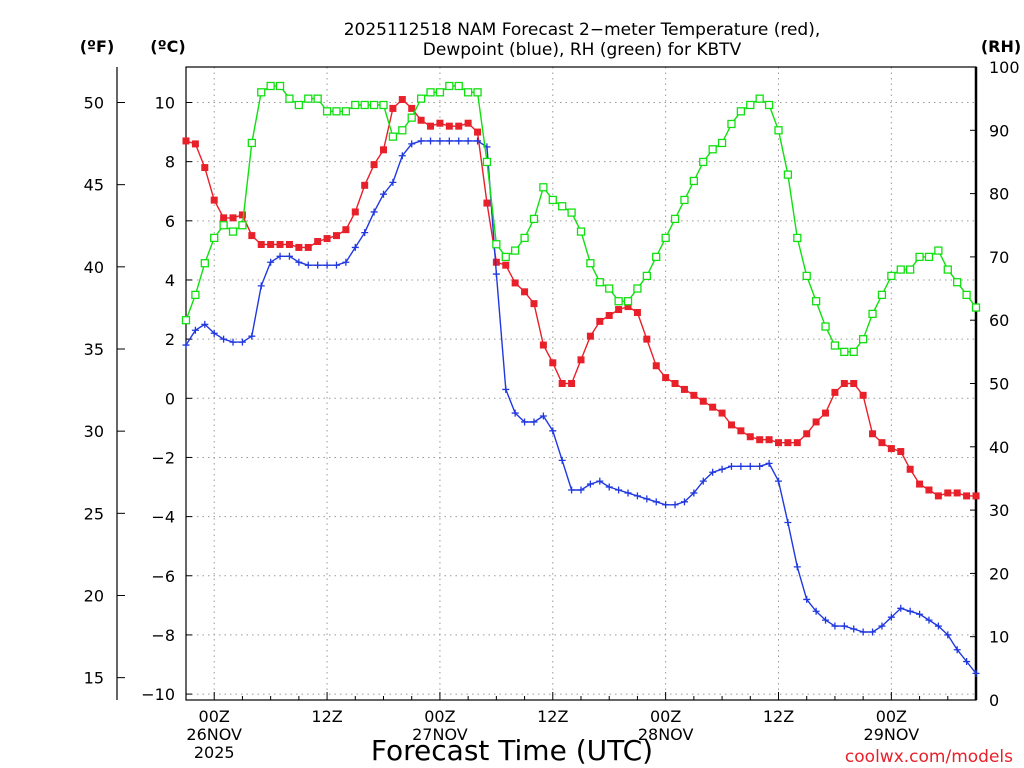 This screenshot has width=1024, height=768. What do you see at coordinates (214, 734) in the screenshot?
I see `time-tick-label: 26NOV` at bounding box center [214, 734].